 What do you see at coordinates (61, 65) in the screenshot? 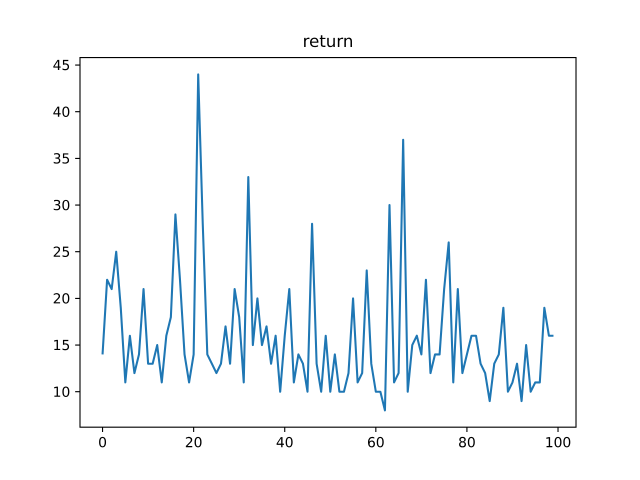
I see `y-tick-label: 45` at bounding box center [61, 65].